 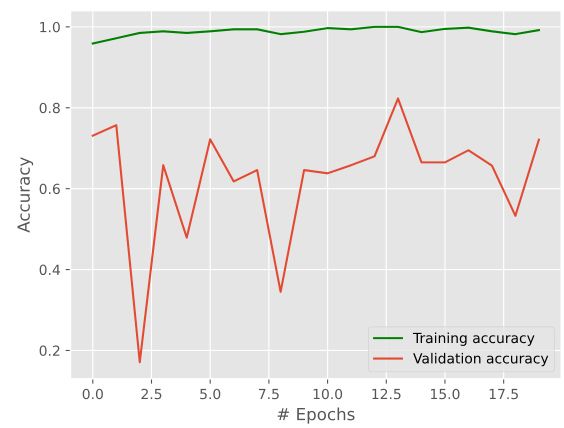 I want to click on y-tick-label: 0.6, so click(x=50, y=189).